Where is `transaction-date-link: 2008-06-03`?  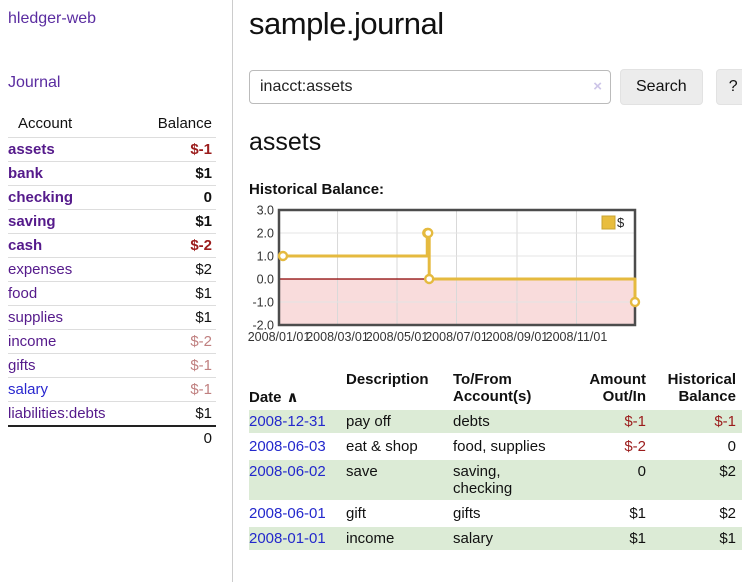 transaction-date-link: 2008-06-03 is located at coordinates (287, 446).